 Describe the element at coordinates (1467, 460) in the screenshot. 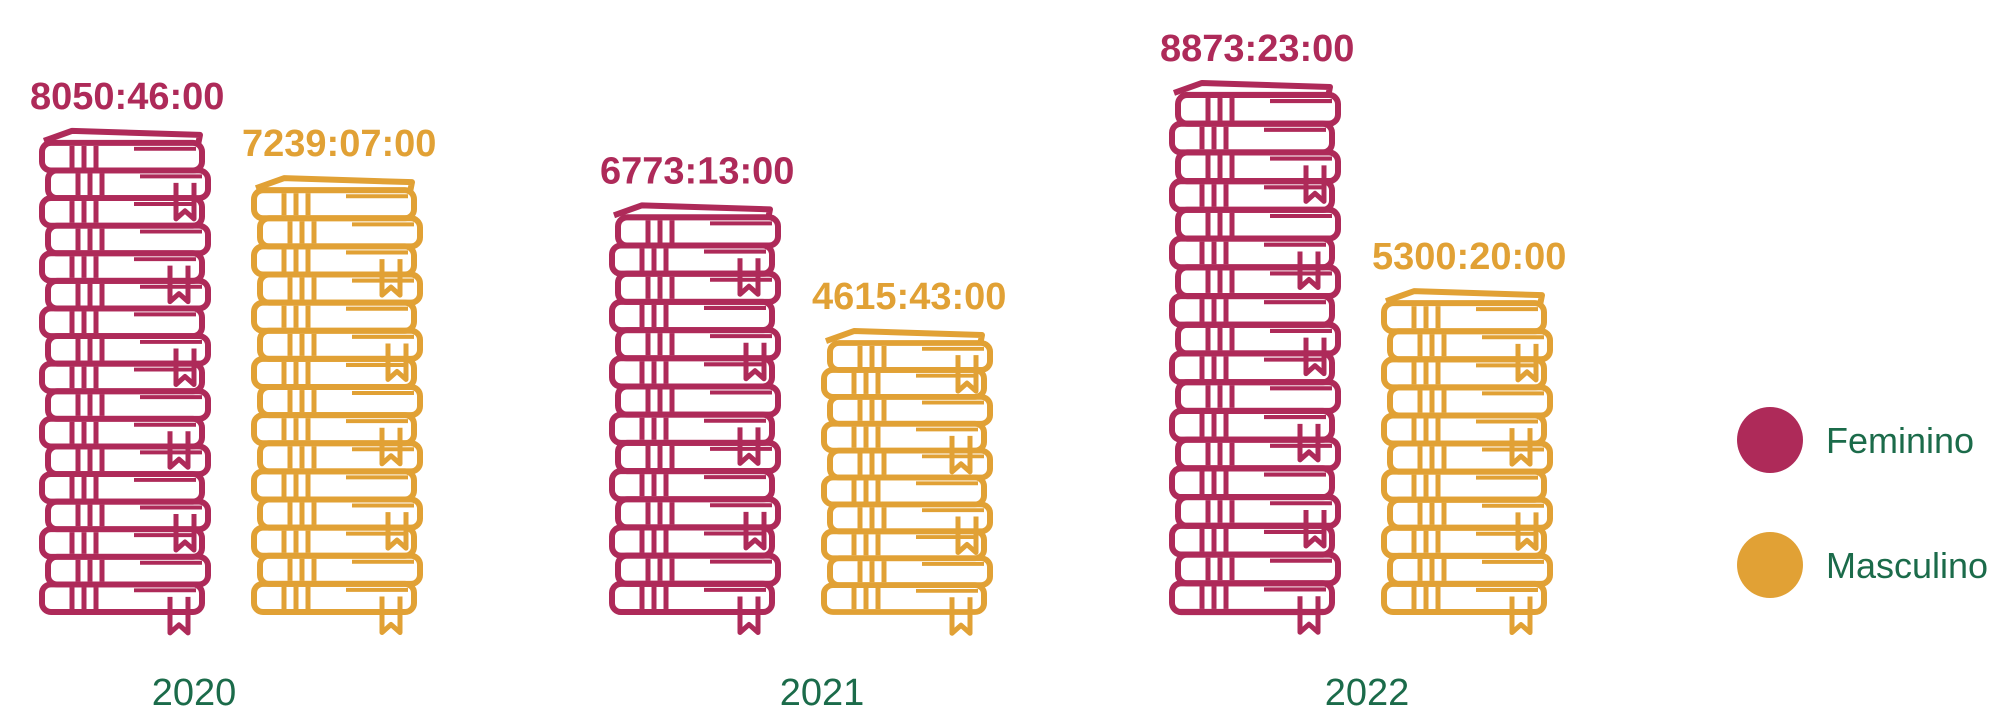

I see `bar-masculino-2022` at that location.